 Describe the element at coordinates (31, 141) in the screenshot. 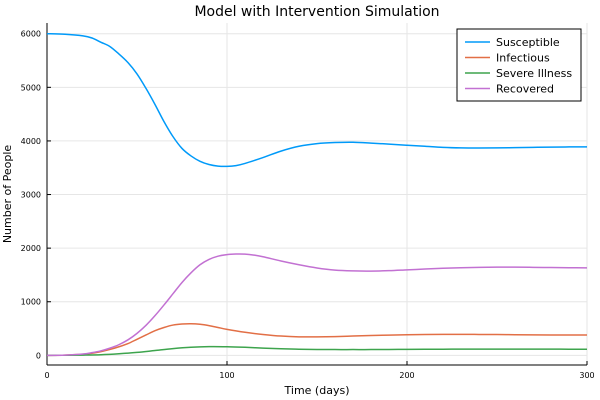

I see `y-tick-label: 4000` at that location.